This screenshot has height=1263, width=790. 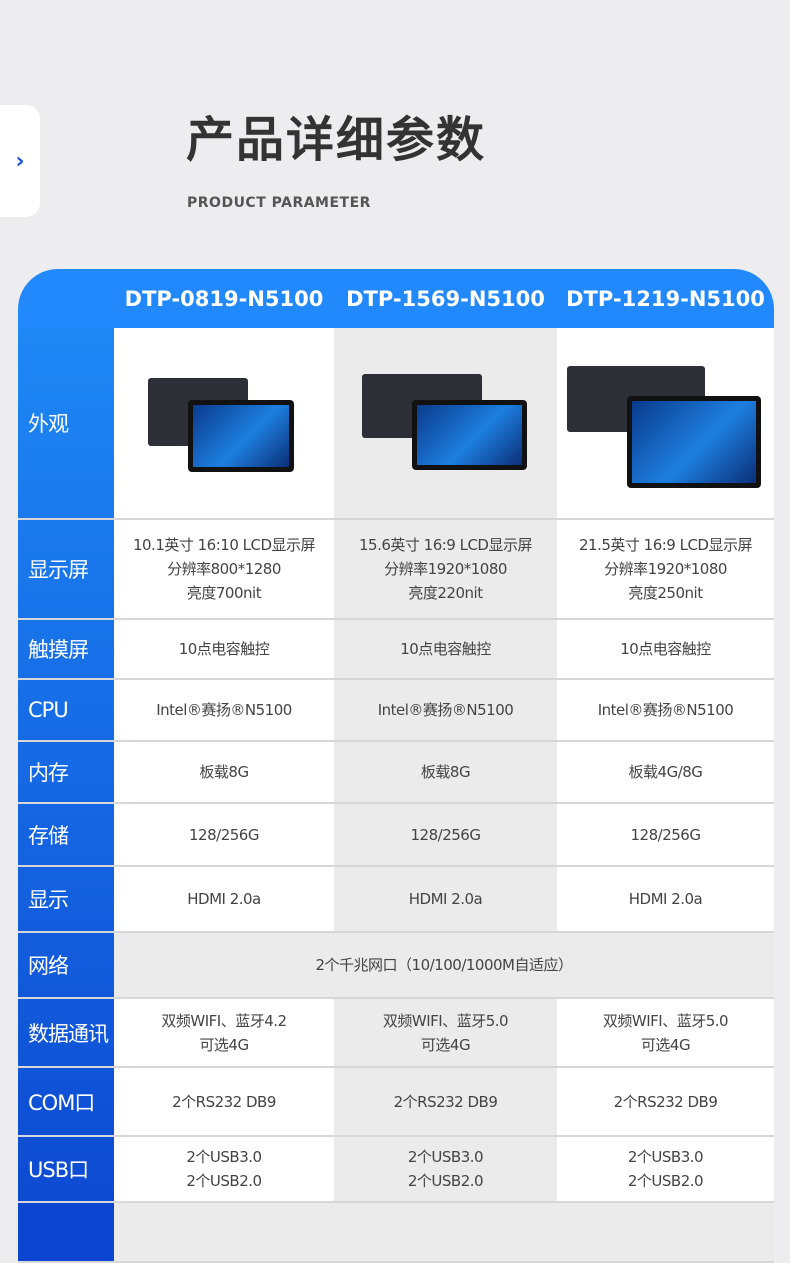 What do you see at coordinates (665, 299) in the screenshot?
I see `model-header: DTP-1219-N5100` at bounding box center [665, 299].